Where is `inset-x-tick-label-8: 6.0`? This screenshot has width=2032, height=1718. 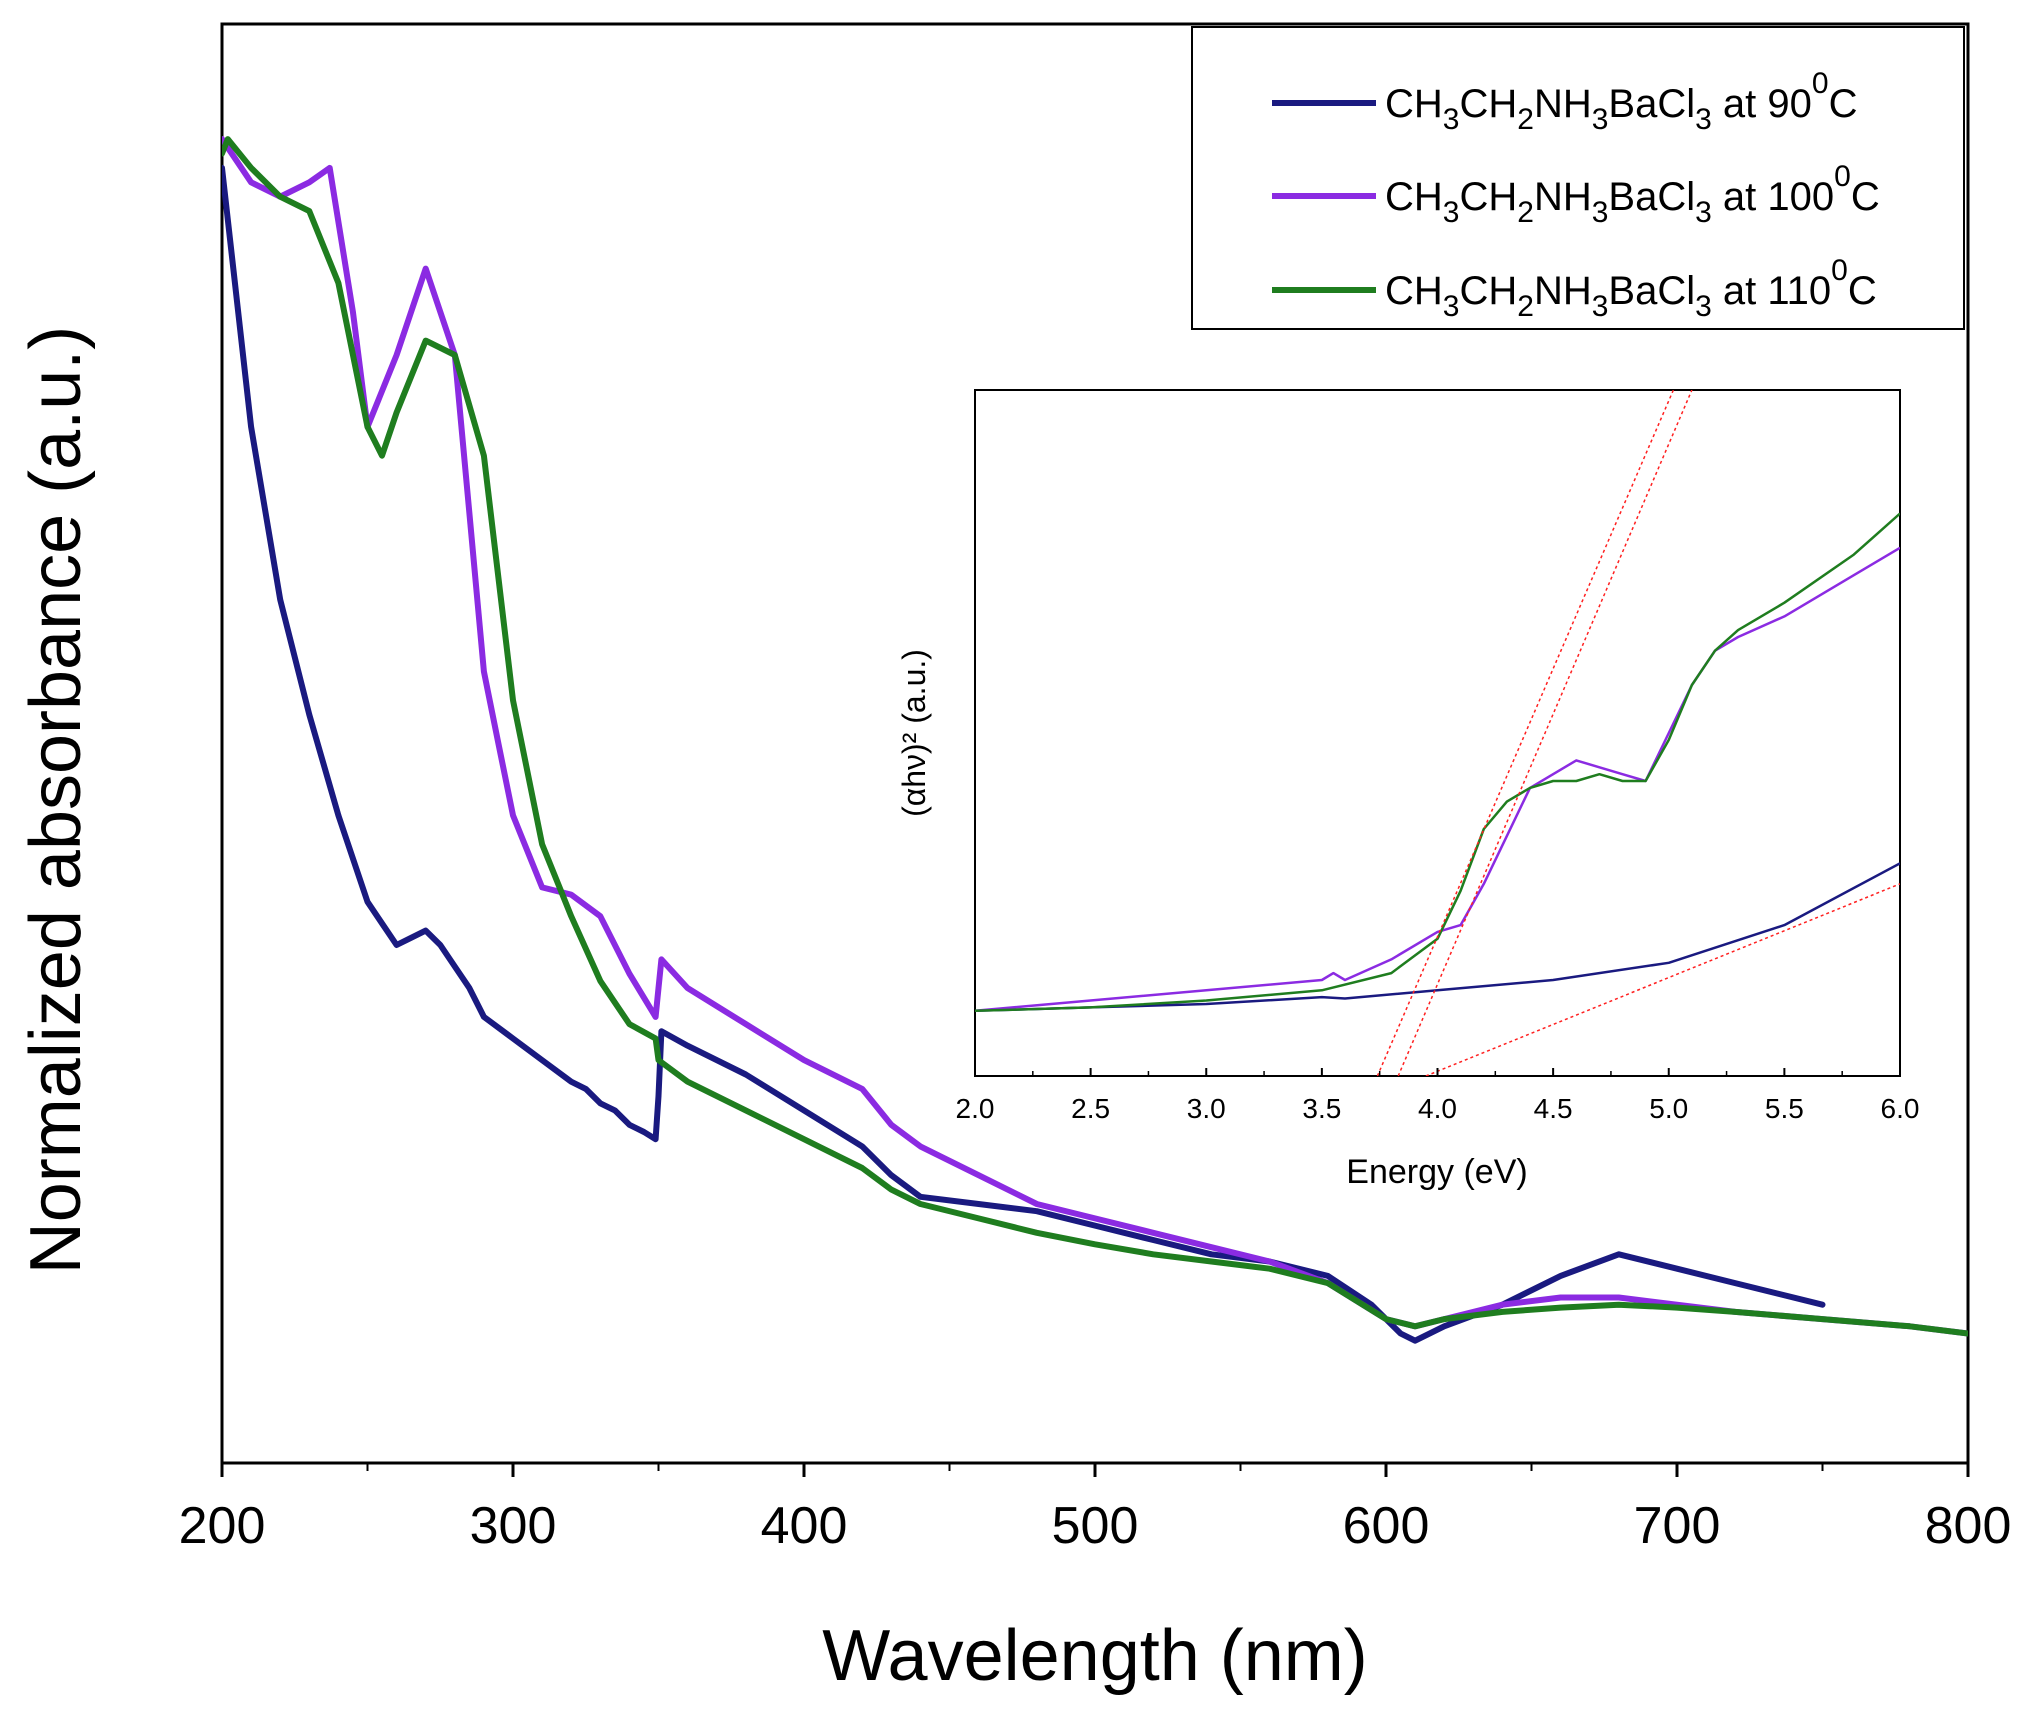
inset-x-tick-label-8: 6.0 is located at coordinates (1900, 1108).